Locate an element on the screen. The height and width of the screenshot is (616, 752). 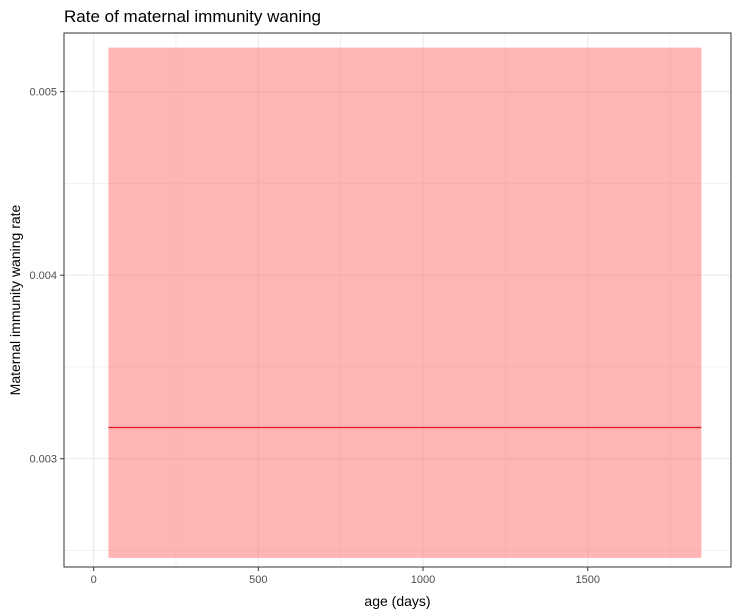
x-tick-label: 0 is located at coordinates (94, 580).